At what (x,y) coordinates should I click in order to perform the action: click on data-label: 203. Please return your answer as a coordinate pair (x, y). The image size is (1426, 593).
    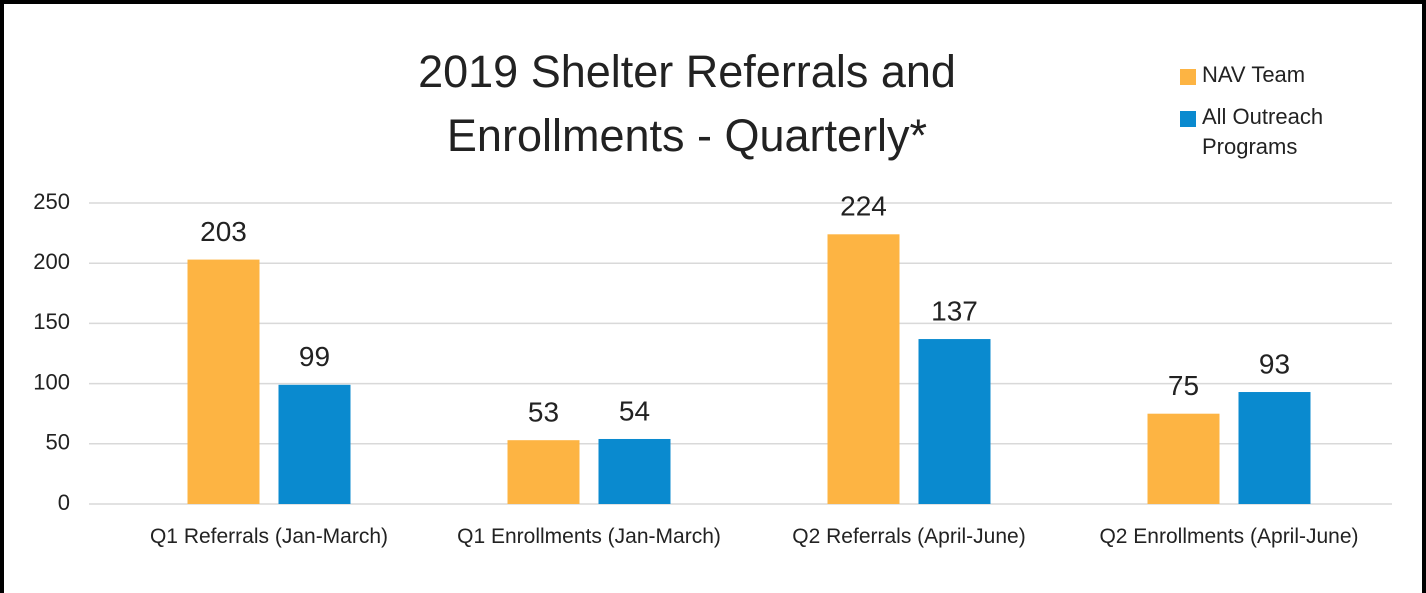
    Looking at the image, I should click on (223, 231).